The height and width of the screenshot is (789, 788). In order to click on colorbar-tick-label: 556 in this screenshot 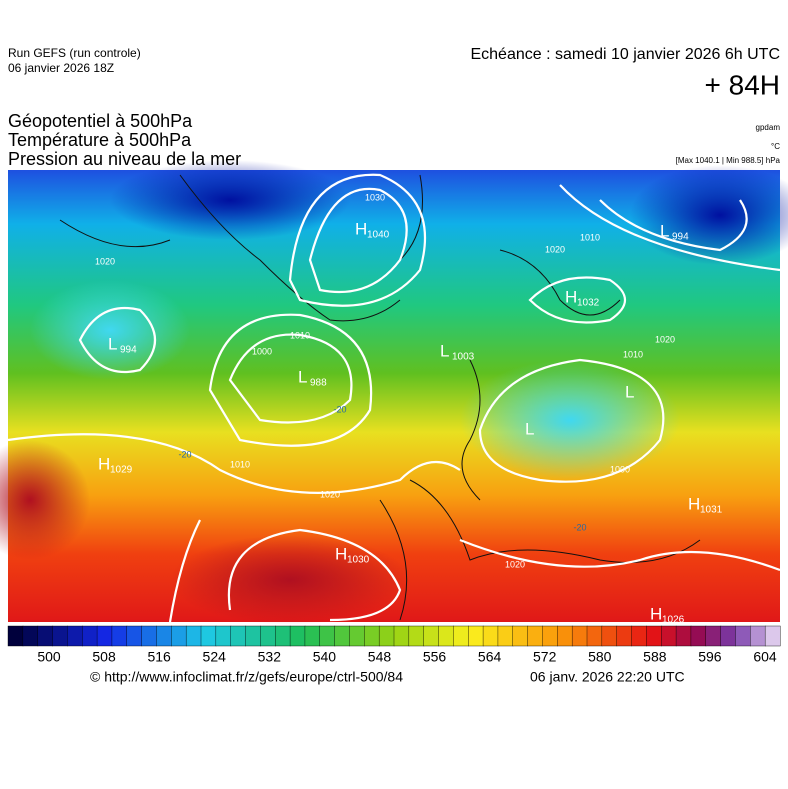, I will do `click(435, 657)`.